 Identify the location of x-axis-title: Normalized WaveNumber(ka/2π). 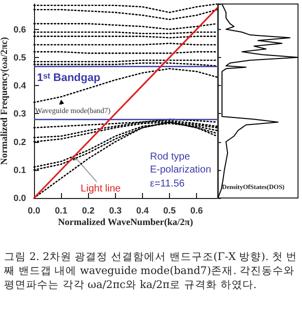
(126, 223).